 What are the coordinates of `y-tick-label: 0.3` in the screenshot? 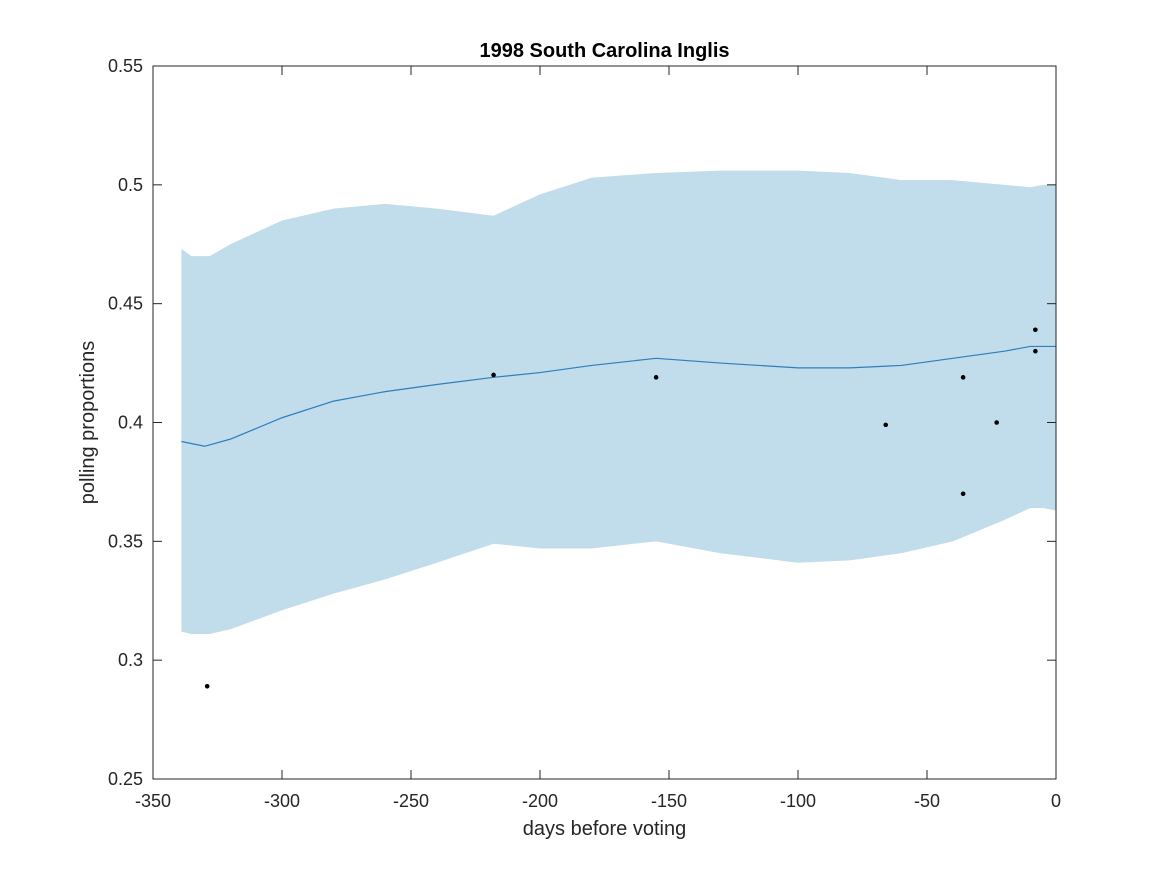 It's located at (130, 660).